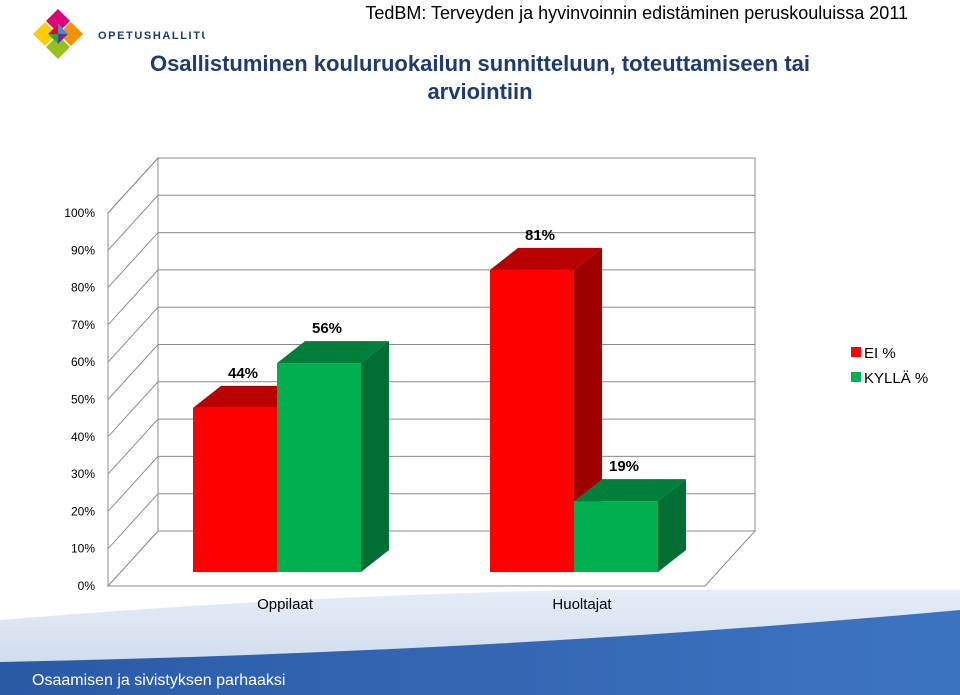  Describe the element at coordinates (83, 325) in the screenshot. I see `y-tick-label: 70%` at that location.